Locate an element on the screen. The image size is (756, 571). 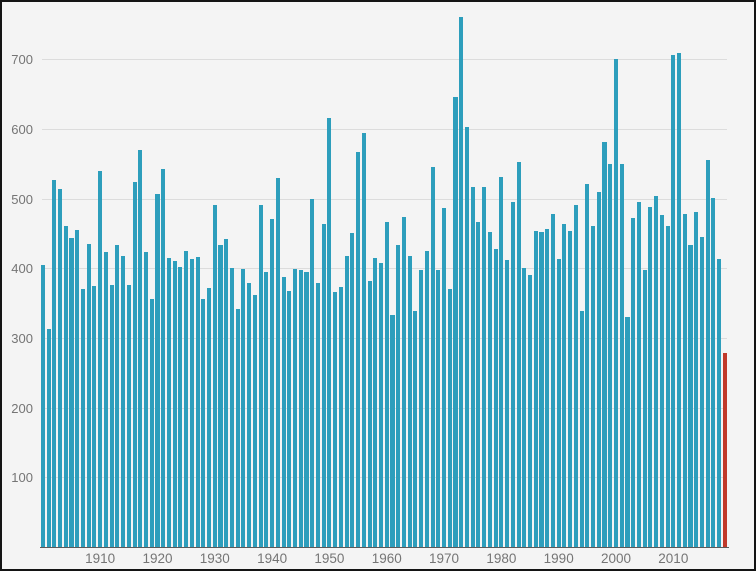
y-axis-tick-label: 700 is located at coordinates (22, 60).